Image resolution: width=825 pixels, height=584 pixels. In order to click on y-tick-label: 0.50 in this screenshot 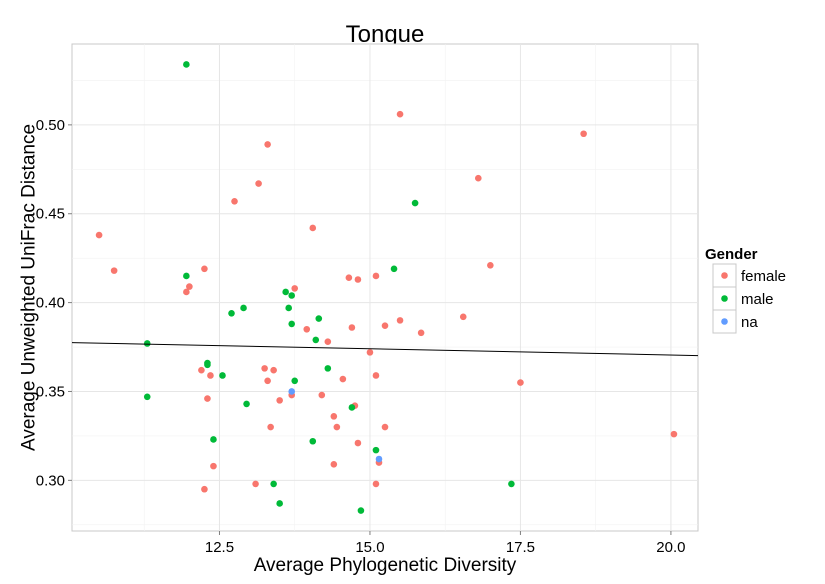, I will do `click(50, 125)`.